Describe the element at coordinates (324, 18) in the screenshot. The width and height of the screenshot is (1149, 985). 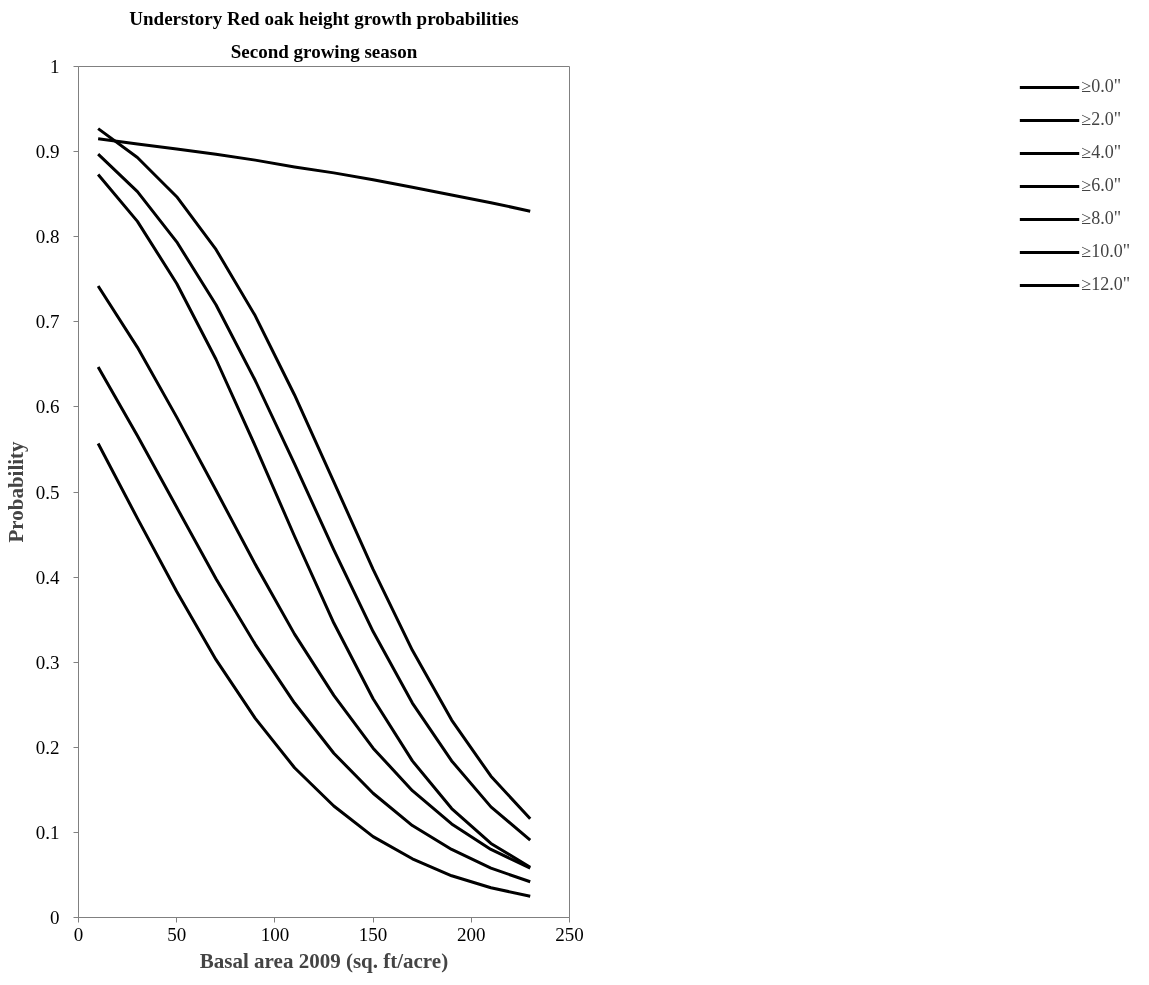
I see `chart-title: Understory Red oak height growth probabilities` at that location.